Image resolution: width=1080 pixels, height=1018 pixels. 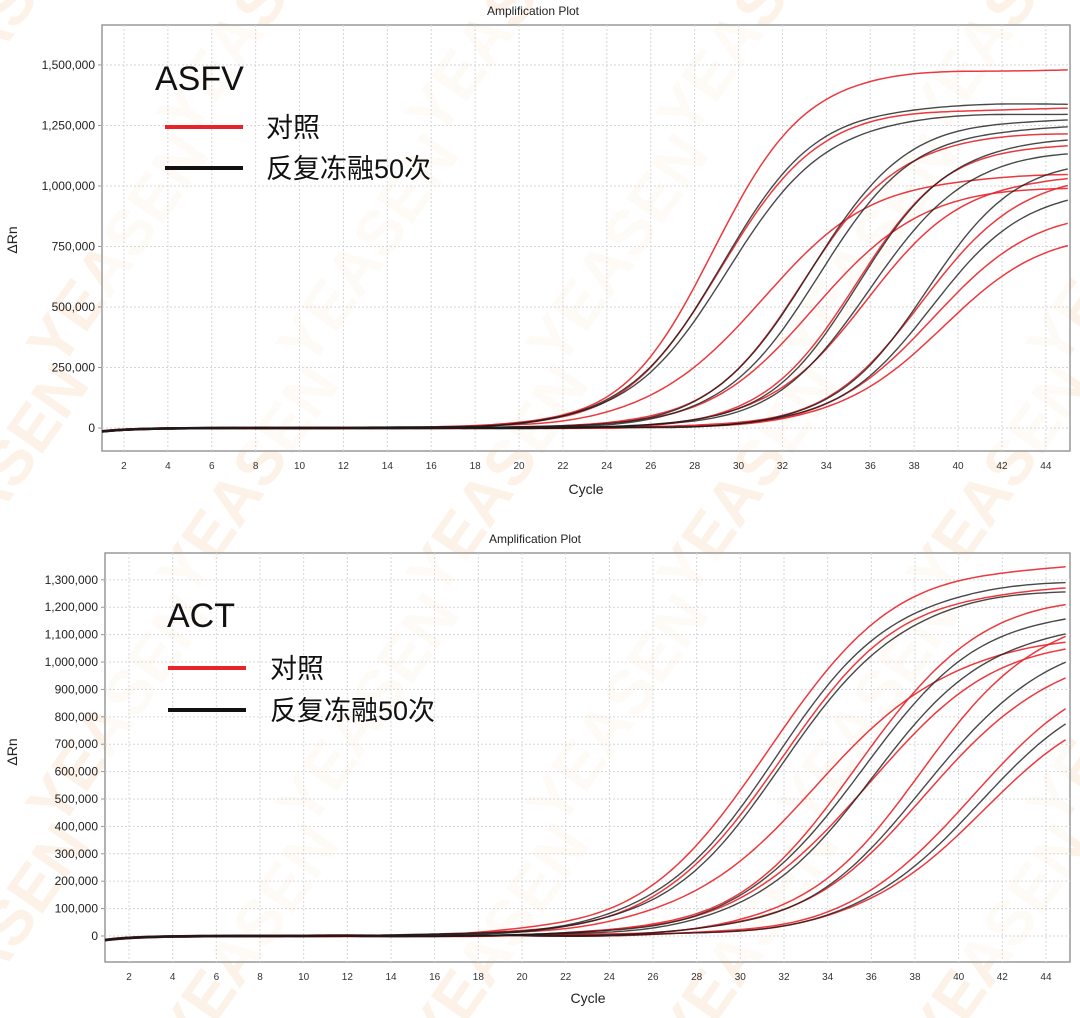 I want to click on gene-label: ASFV, so click(x=199, y=79).